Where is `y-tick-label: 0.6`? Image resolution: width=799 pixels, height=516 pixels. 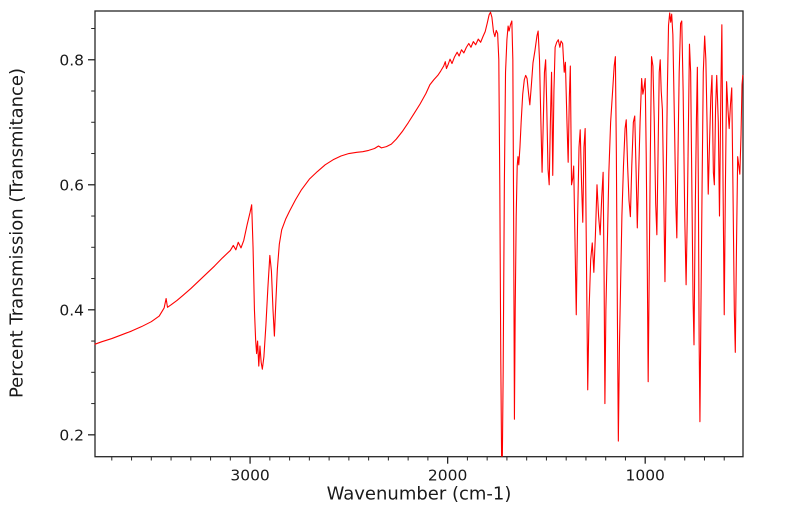
y-tick-label: 0.6 is located at coordinates (71, 185).